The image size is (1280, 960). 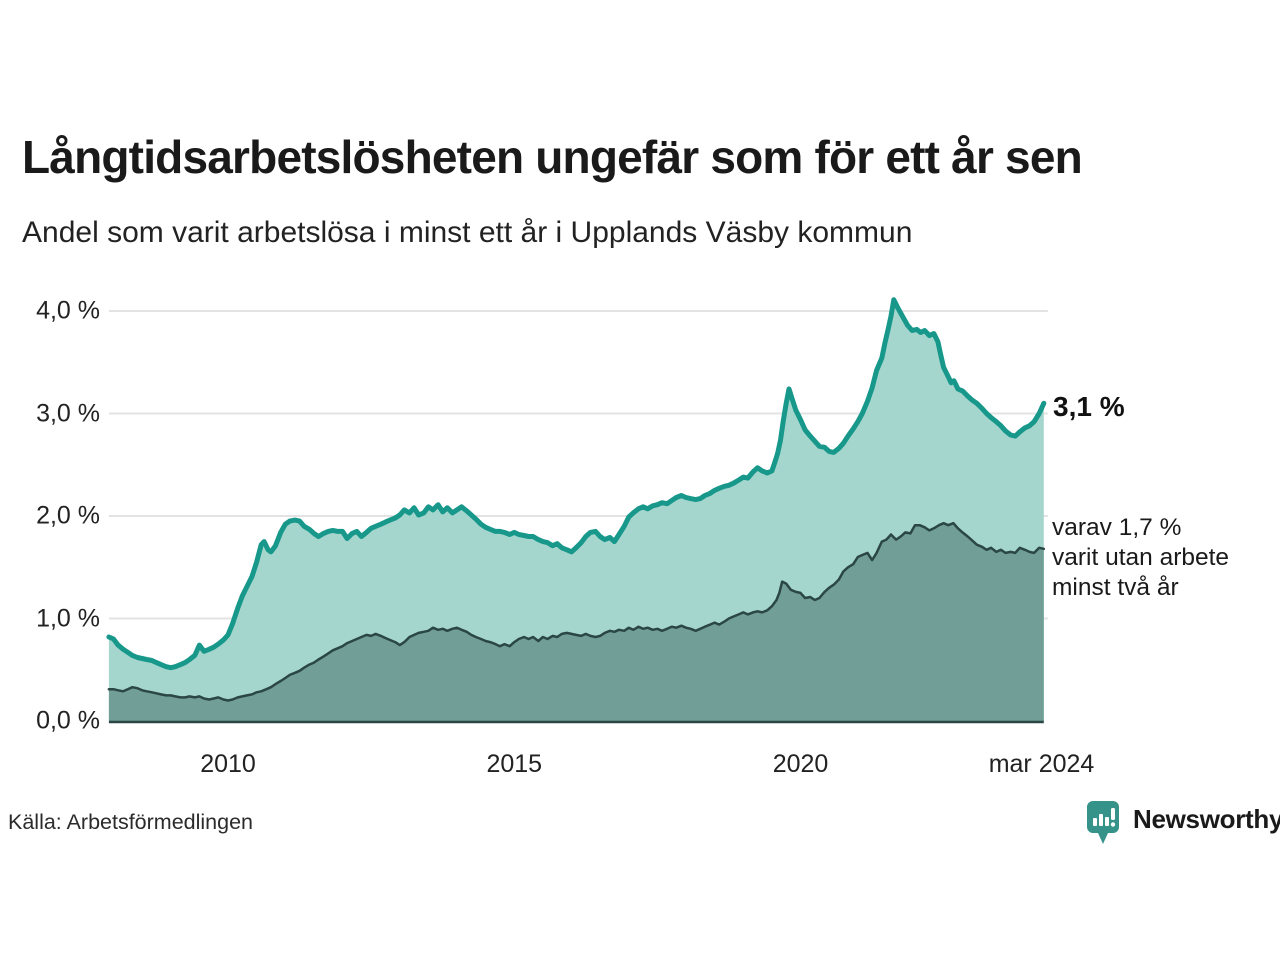 What do you see at coordinates (1089, 406) in the screenshot?
I see `annotation-latest-total: 3,1 %` at bounding box center [1089, 406].